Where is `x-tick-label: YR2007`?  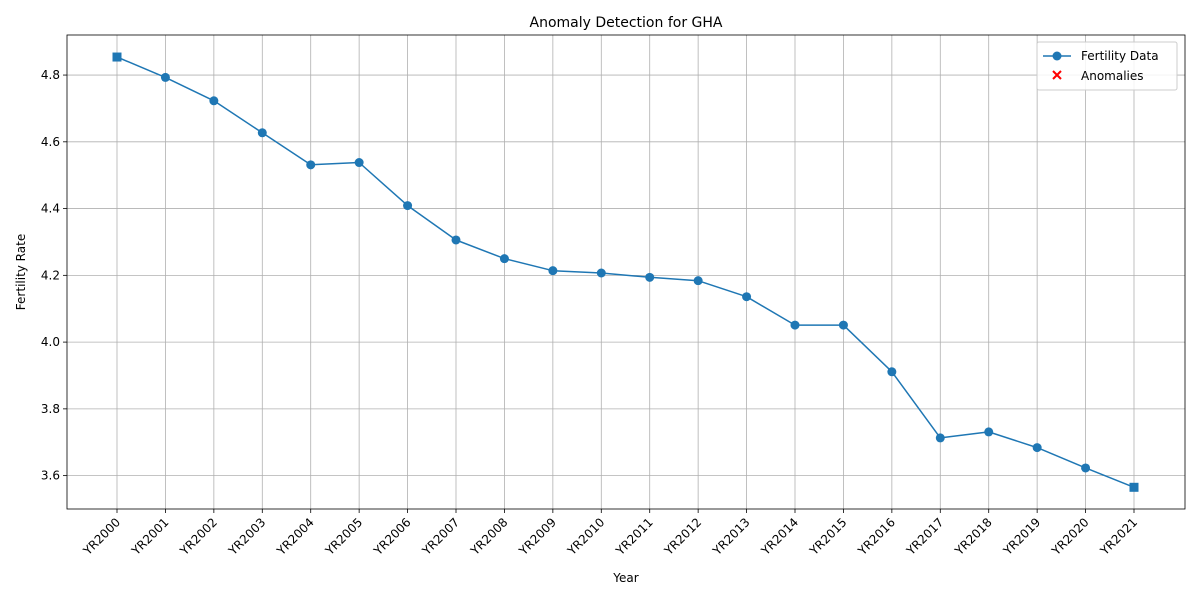
x-tick-label: YR2007 is located at coordinates (440, 536).